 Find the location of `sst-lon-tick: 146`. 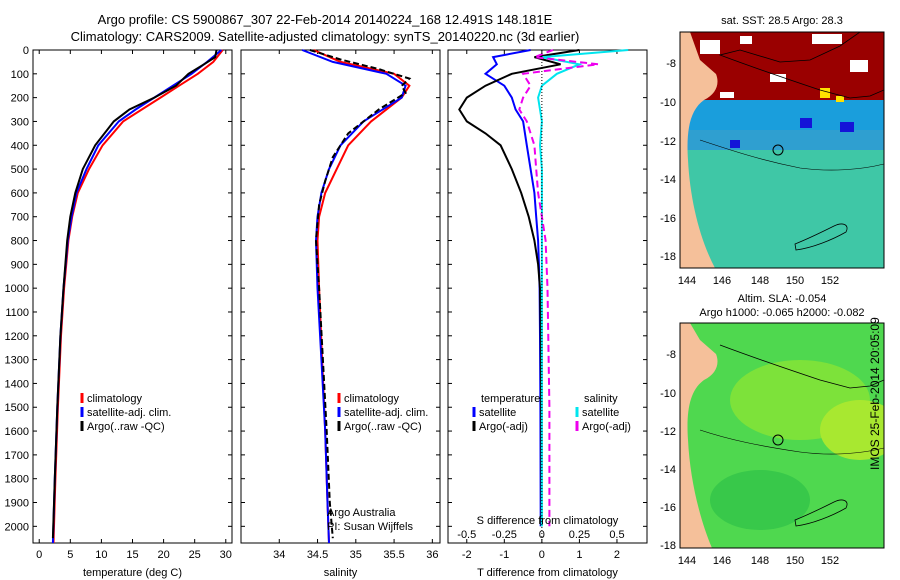

sst-lon-tick: 146 is located at coordinates (722, 281).